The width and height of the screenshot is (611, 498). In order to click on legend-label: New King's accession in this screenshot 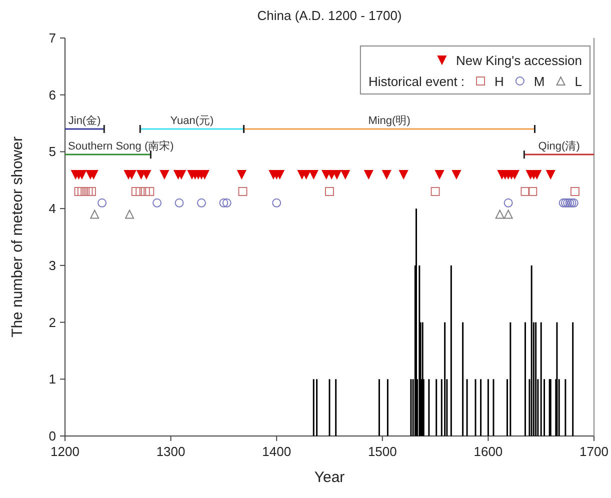, I will do `click(519, 60)`.